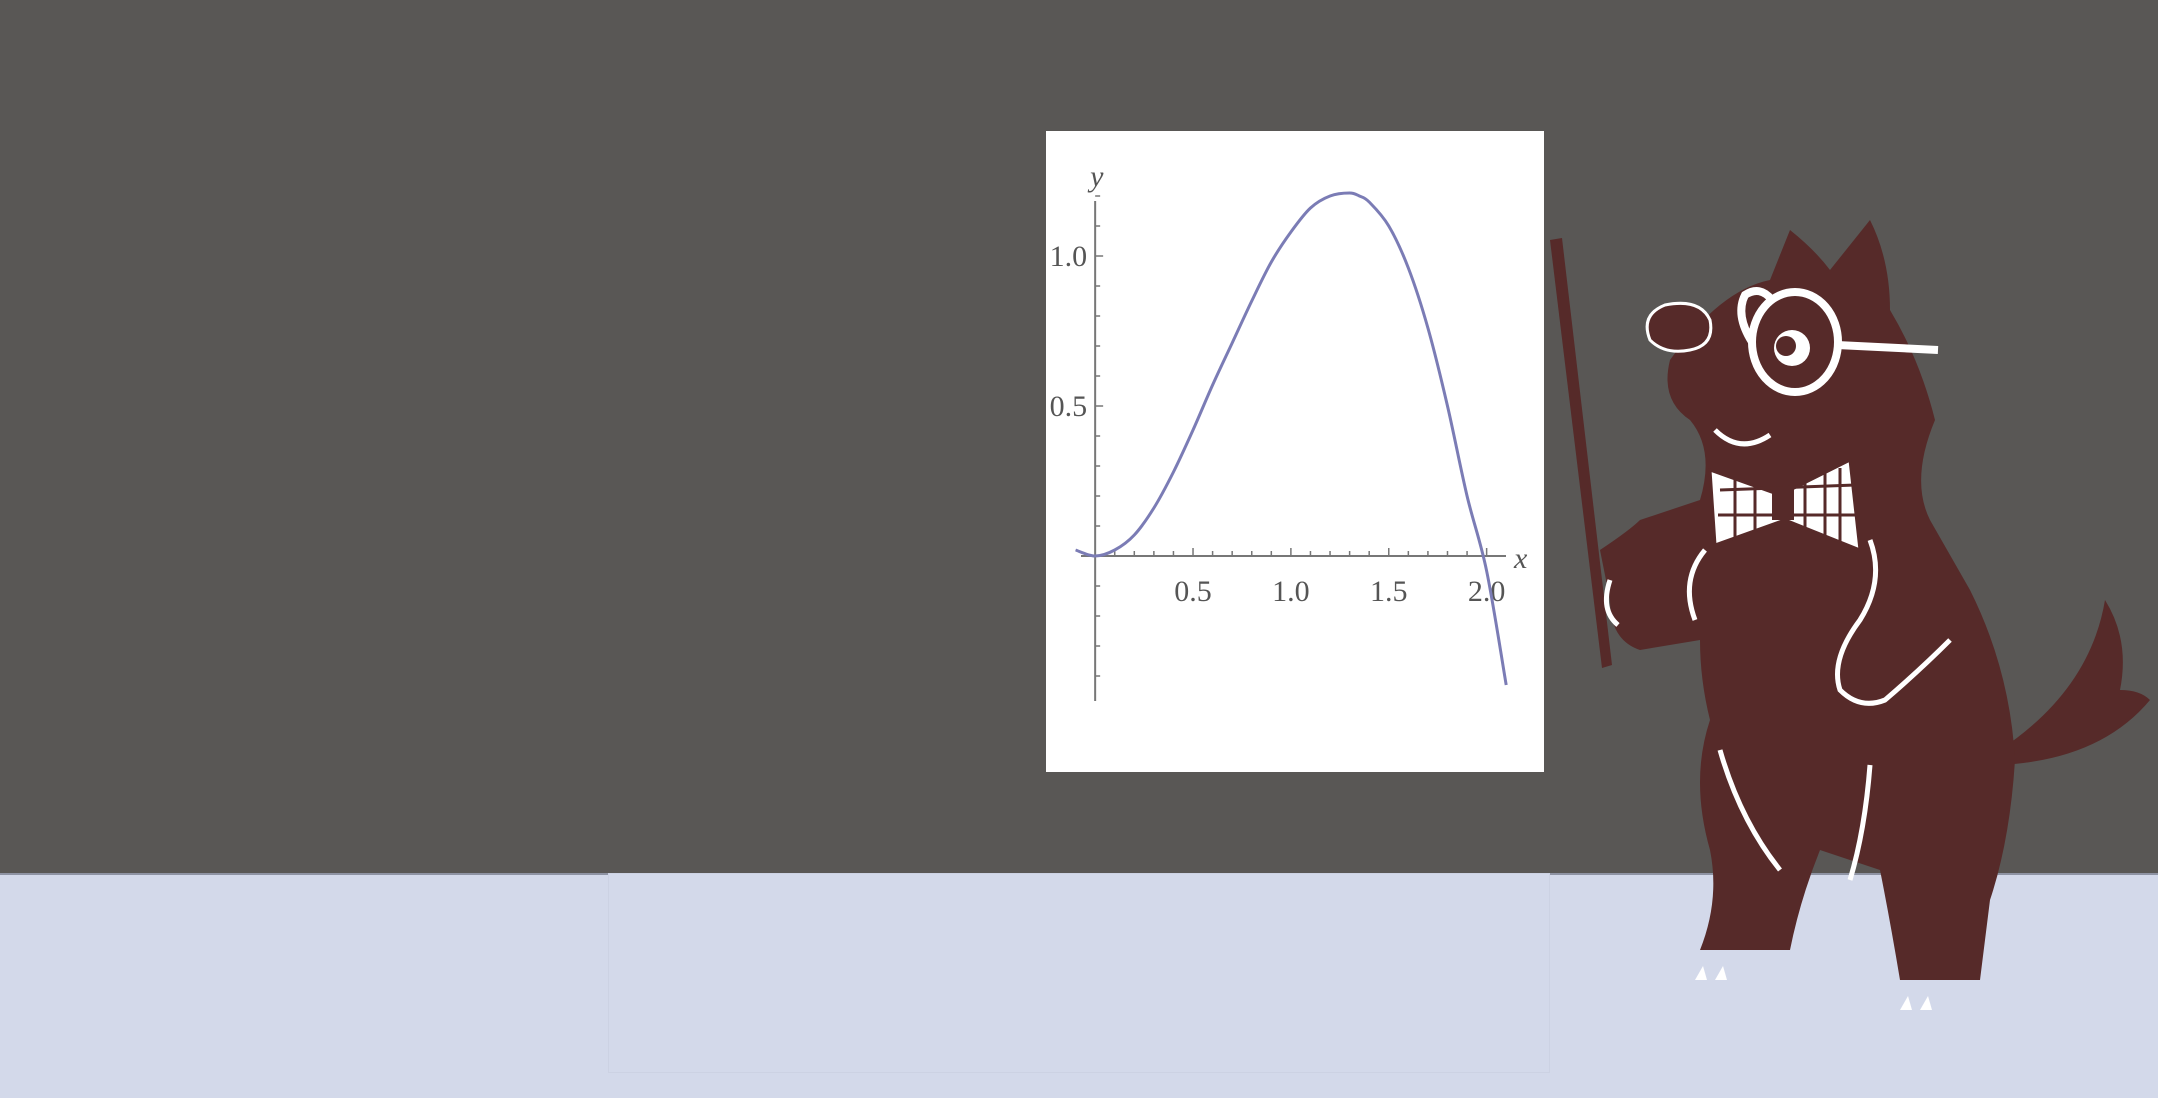  What do you see at coordinates (1813, 988) in the screenshot?
I see `bear-claws` at bounding box center [1813, 988].